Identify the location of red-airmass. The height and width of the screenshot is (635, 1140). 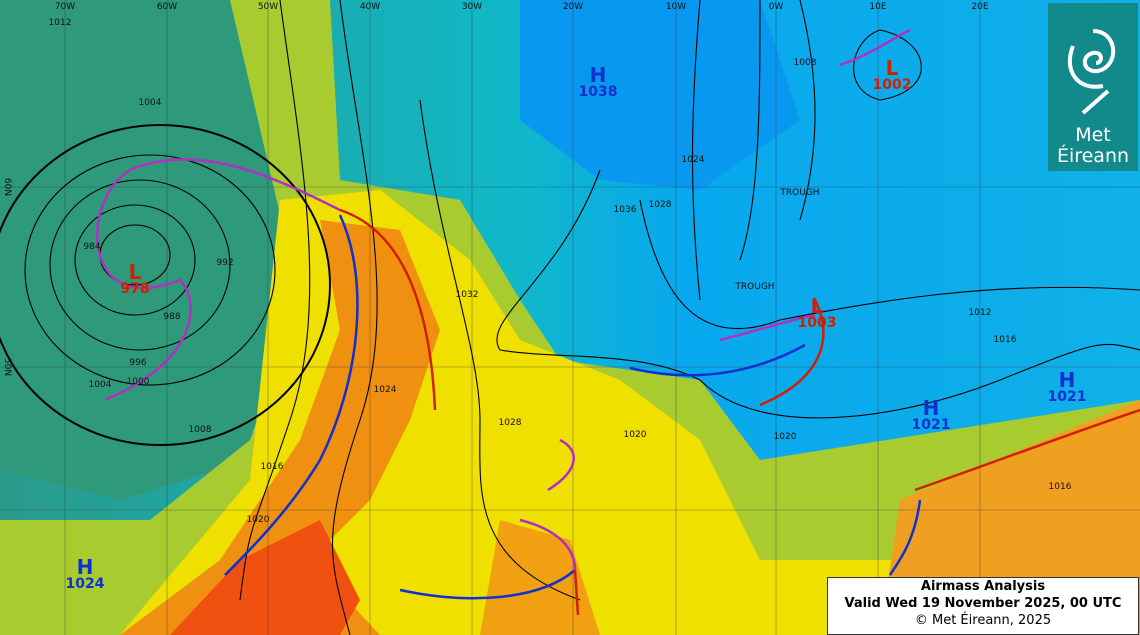
(265, 577).